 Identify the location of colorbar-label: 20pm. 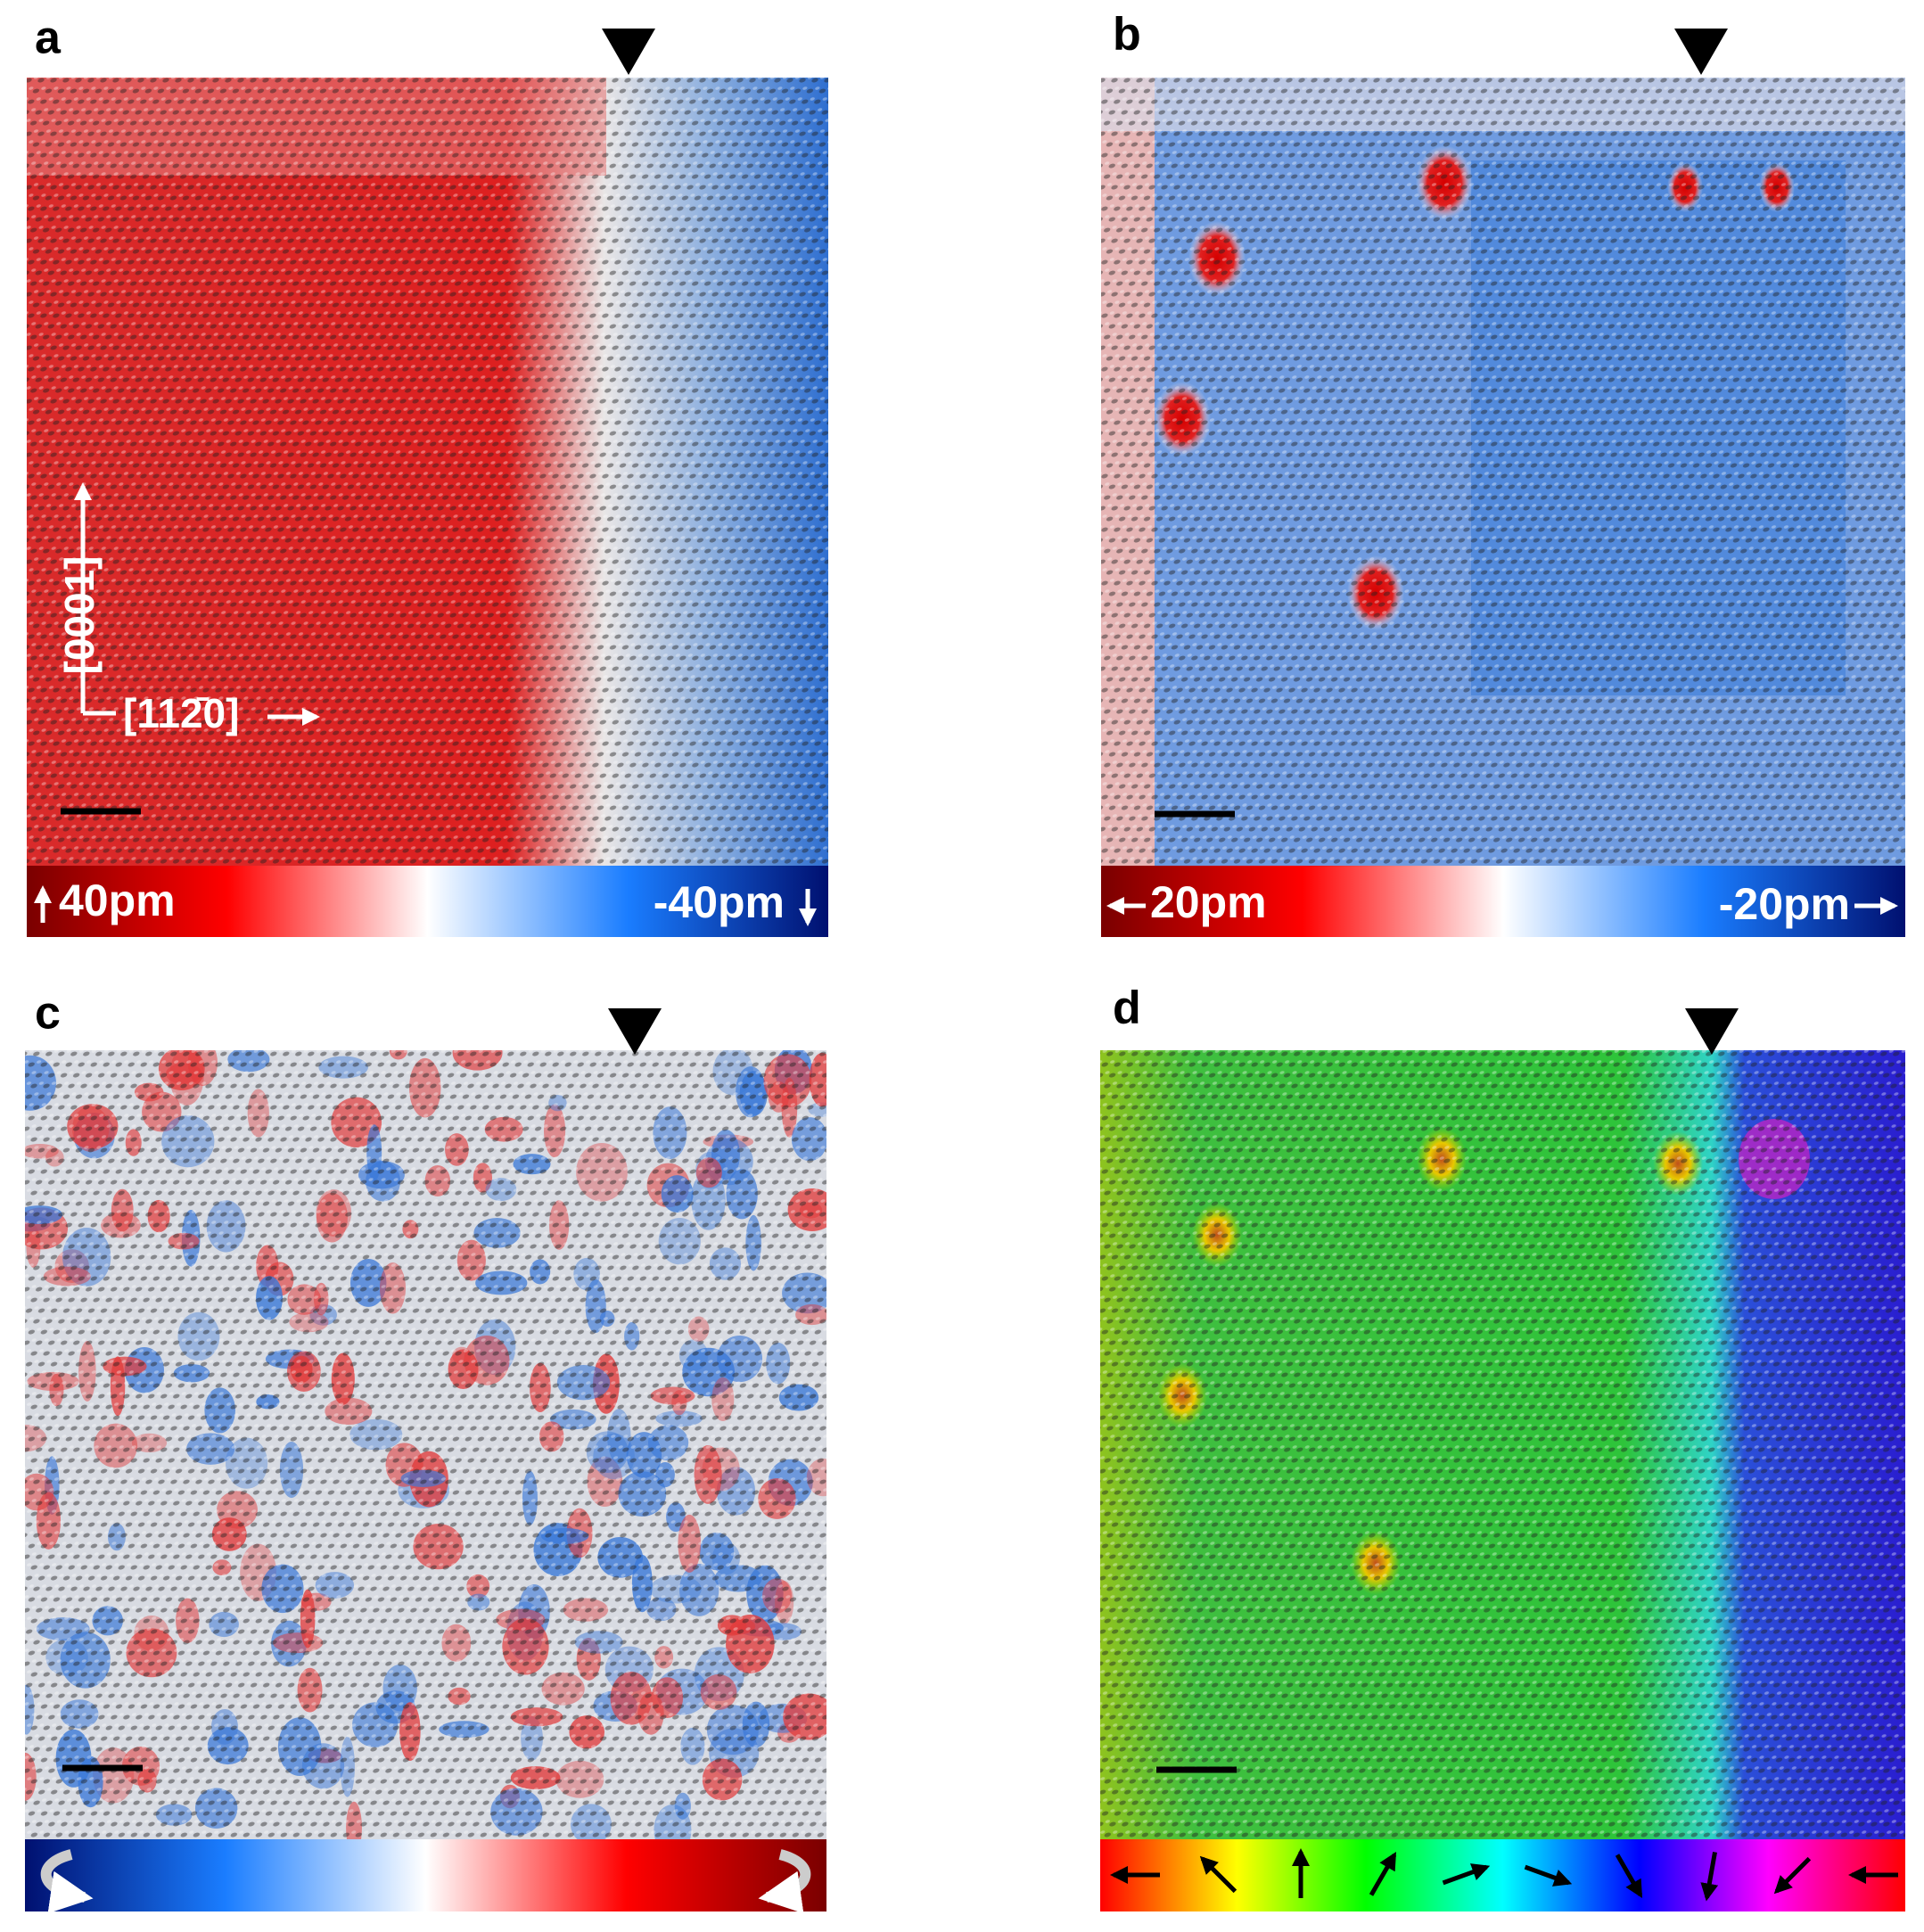
(1208, 902).